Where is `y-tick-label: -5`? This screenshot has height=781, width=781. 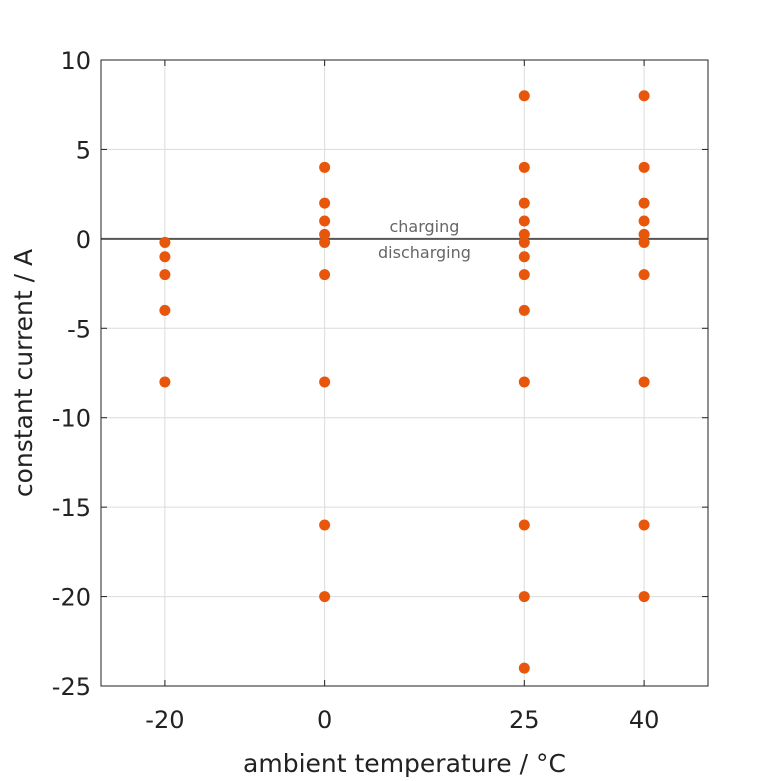 y-tick-label: -5 is located at coordinates (79, 329).